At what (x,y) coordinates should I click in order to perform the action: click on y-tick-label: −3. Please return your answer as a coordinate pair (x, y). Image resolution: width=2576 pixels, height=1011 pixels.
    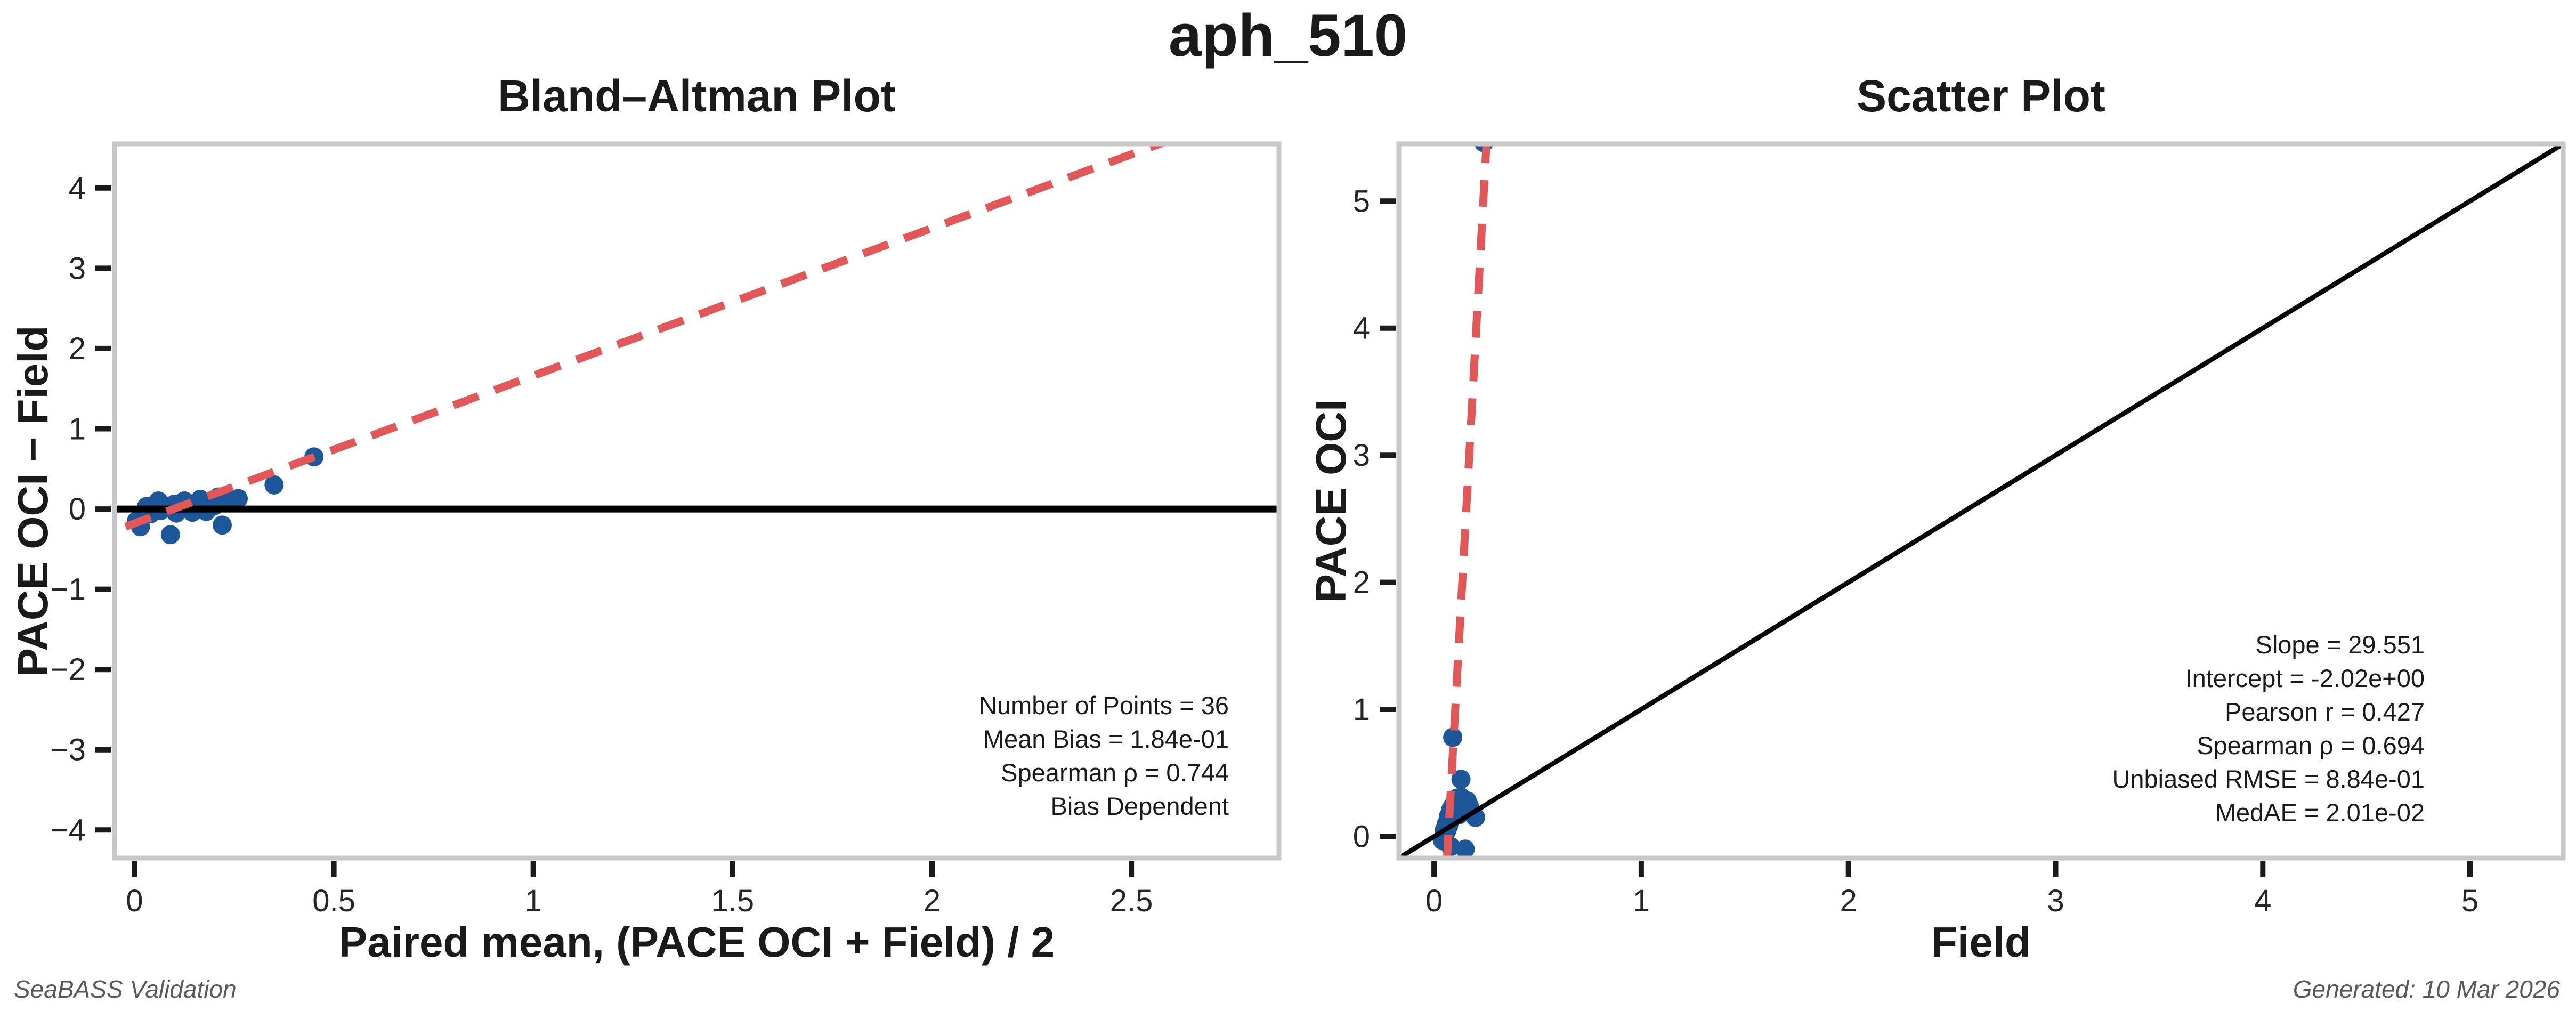
    Looking at the image, I should click on (69, 750).